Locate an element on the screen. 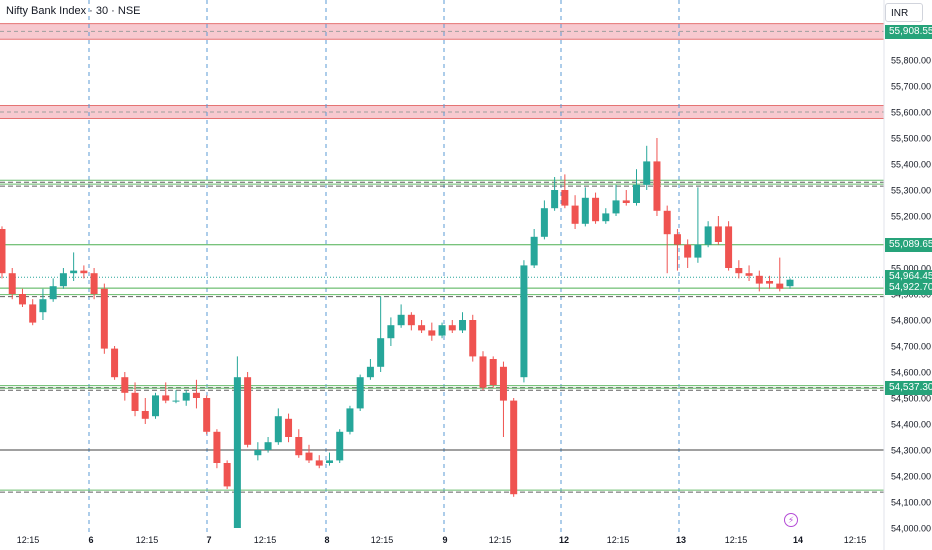  y-tick-label: 55,200.00 is located at coordinates (911, 217).